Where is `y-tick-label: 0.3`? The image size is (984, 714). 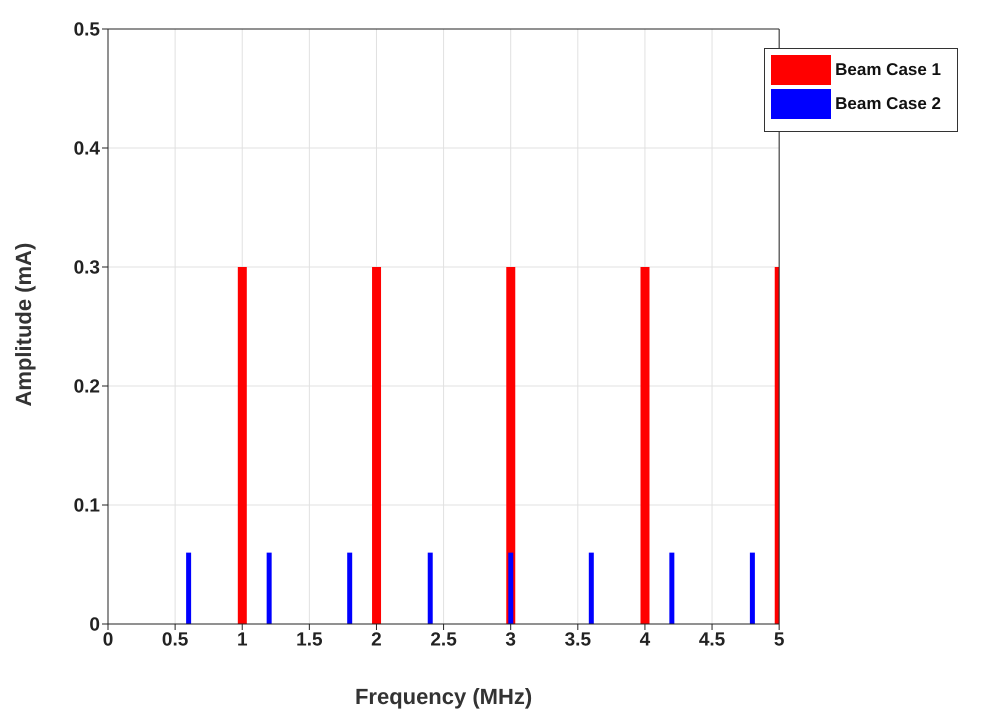
y-tick-label: 0.3 is located at coordinates (87, 268).